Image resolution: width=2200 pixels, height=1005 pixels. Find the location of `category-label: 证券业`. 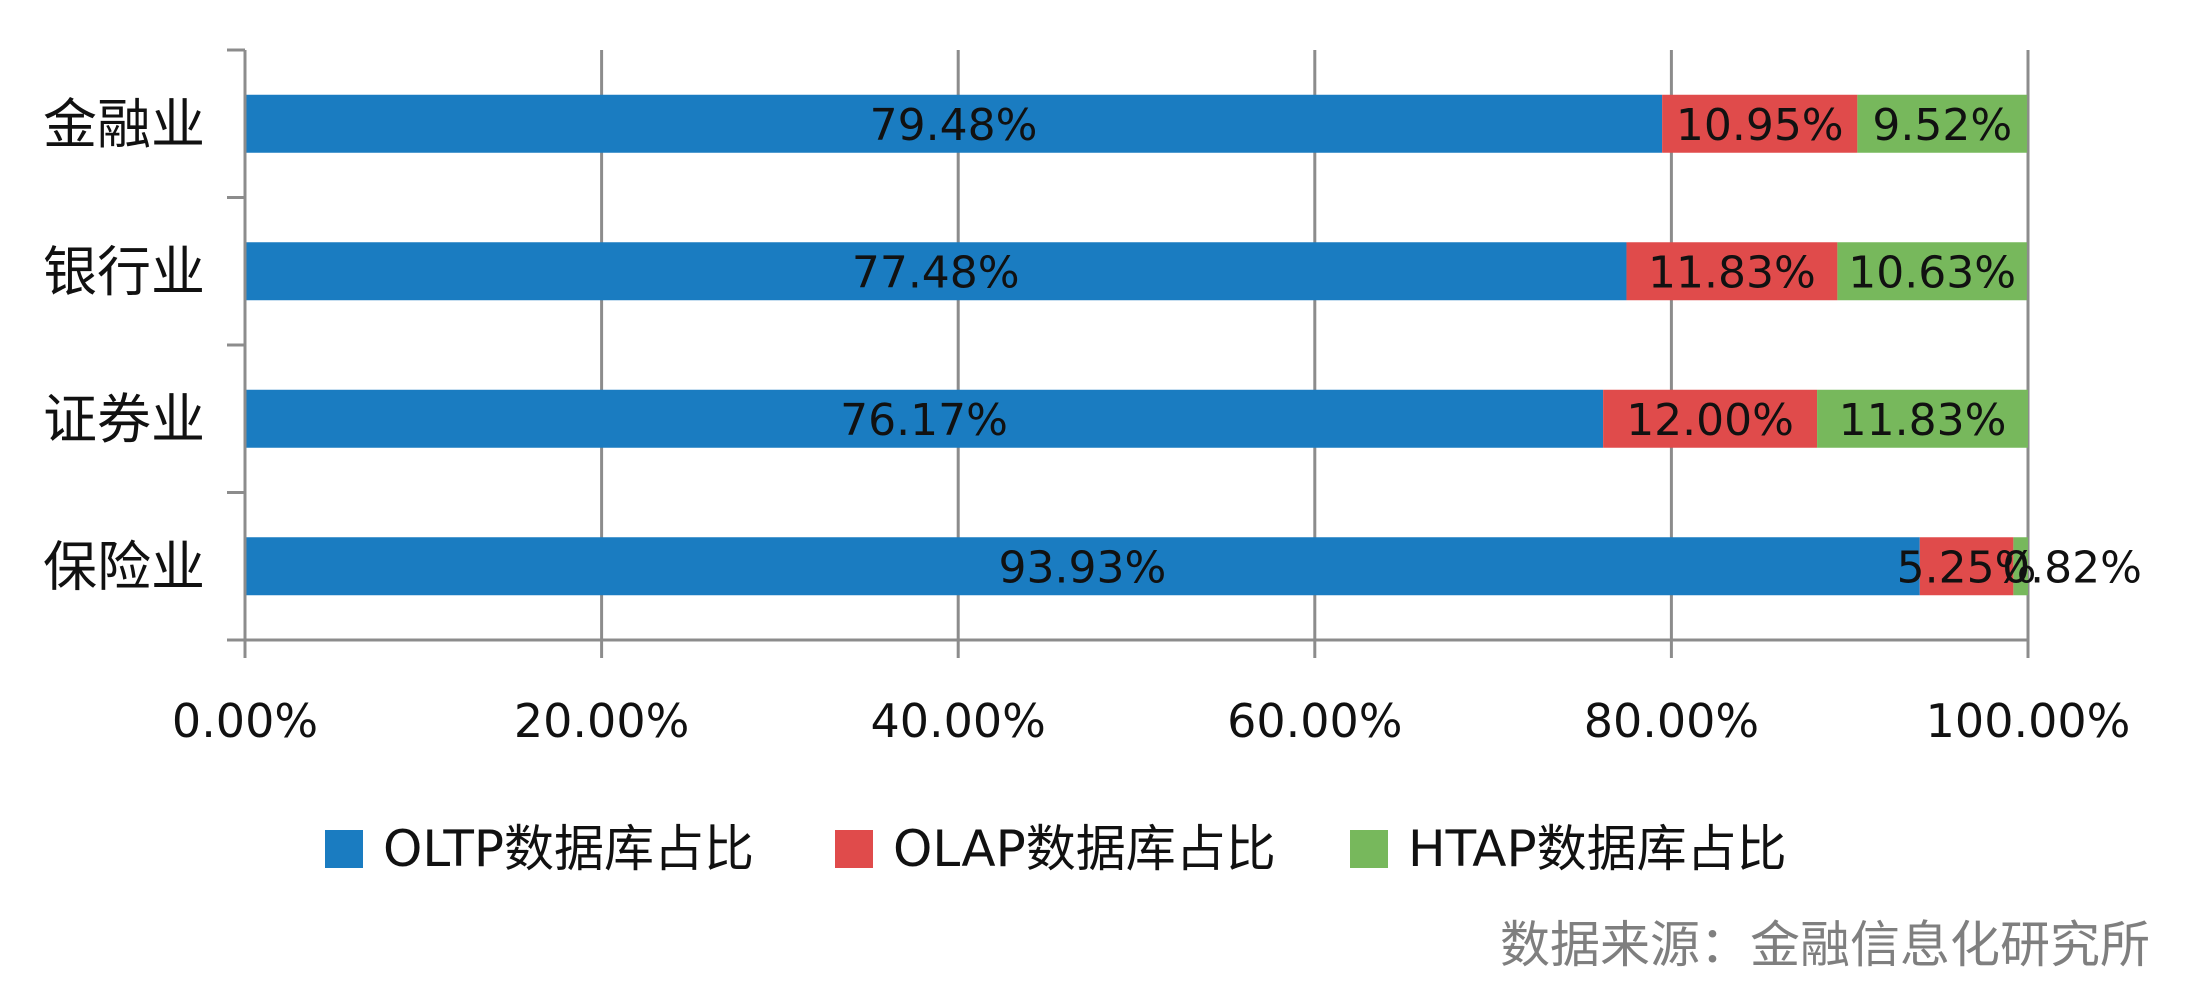

category-label: 证券业 is located at coordinates (124, 419).